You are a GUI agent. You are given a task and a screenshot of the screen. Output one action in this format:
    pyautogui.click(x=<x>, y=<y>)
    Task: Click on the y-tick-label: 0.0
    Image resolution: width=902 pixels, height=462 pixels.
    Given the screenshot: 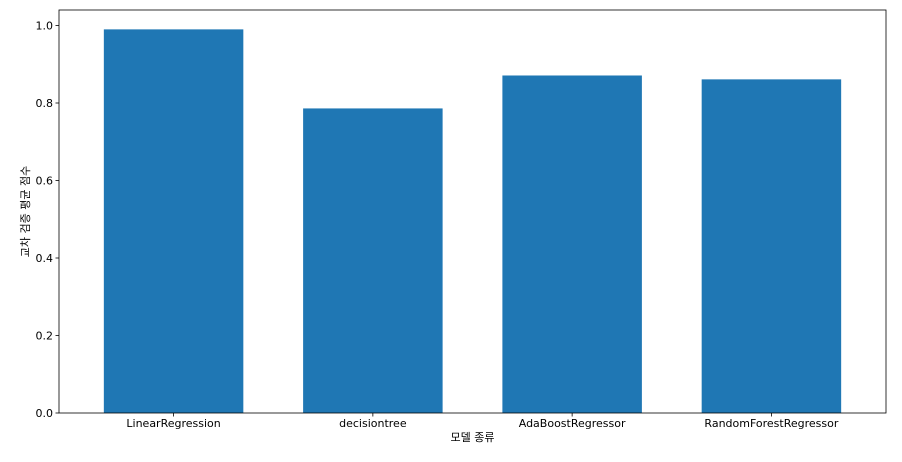 What is the action you would take?
    pyautogui.click(x=45, y=413)
    